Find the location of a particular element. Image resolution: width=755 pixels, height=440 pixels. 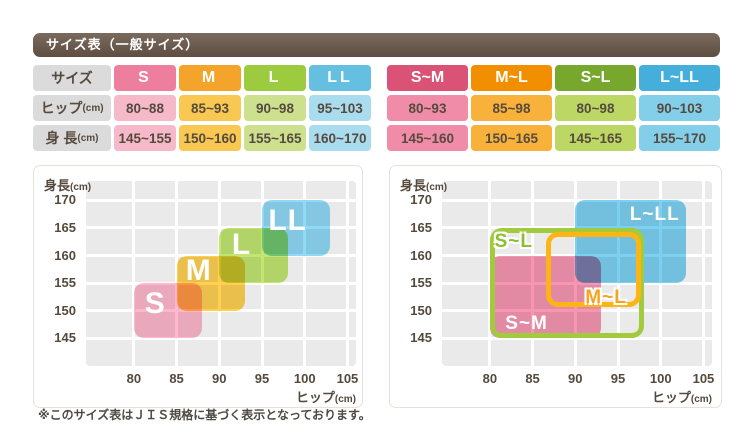

size-col-S~L-height: 145~165 is located at coordinates (595, 138).